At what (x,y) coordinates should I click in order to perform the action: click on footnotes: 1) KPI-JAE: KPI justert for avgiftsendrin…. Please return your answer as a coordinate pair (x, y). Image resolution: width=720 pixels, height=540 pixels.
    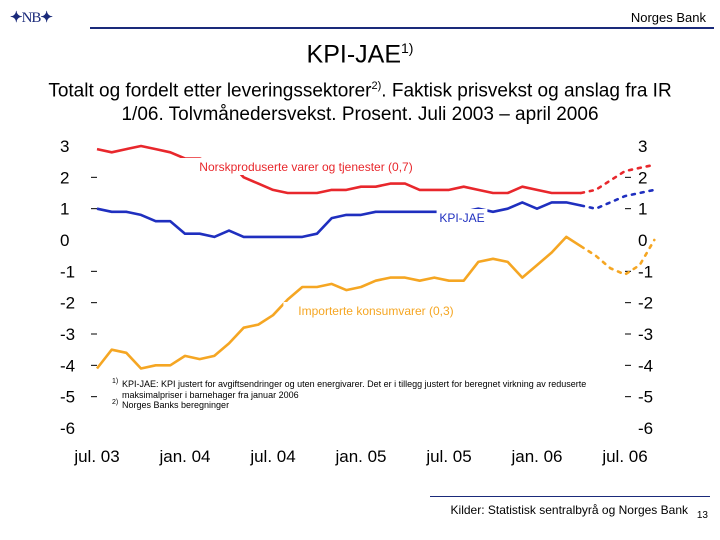
    Looking at the image, I should click on (352, 394).